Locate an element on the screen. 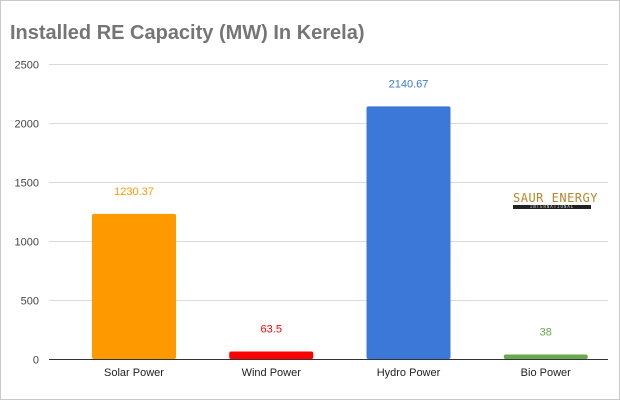 The image size is (620, 400). logo-sub-text: INTERNATIONAL is located at coordinates (552, 207).